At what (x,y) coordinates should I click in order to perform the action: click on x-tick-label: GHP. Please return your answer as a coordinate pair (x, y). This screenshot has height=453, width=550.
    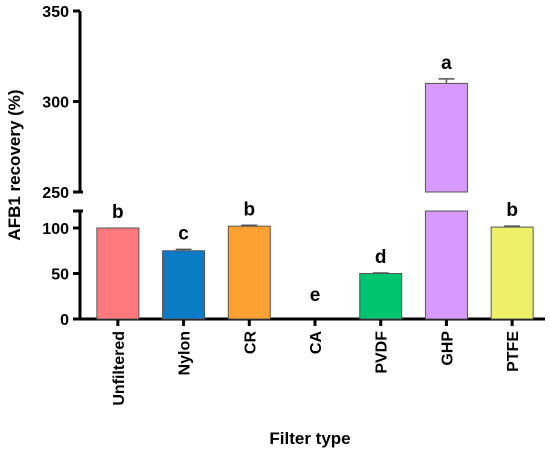
    Looking at the image, I should click on (447, 348).